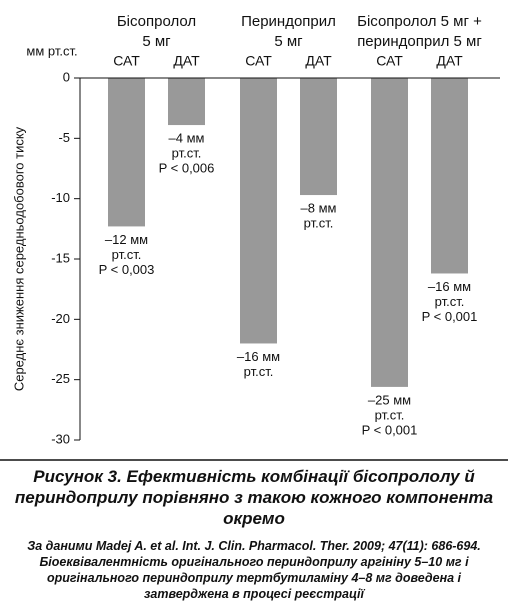 The image size is (508, 612). What do you see at coordinates (51, 50) in the screenshot?
I see `y-unit: мм рт.ст.` at bounding box center [51, 50].